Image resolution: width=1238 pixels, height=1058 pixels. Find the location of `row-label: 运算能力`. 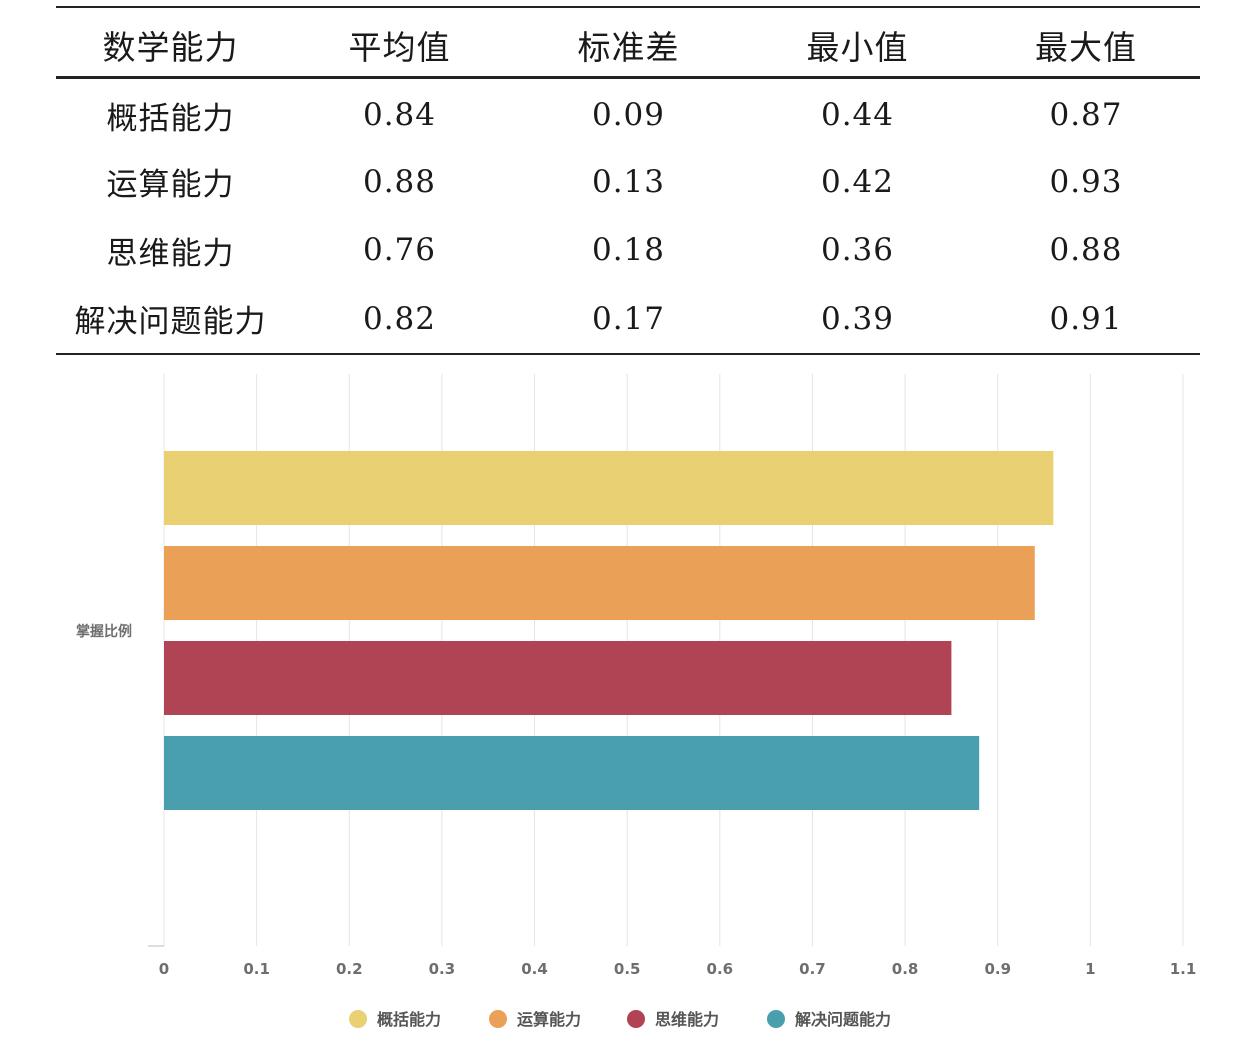

row-label: 运算能力 is located at coordinates (170, 185).